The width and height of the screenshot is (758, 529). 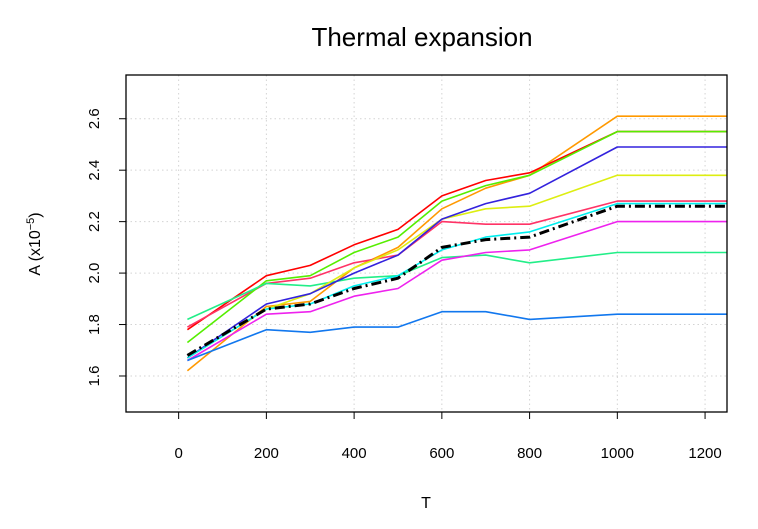 What do you see at coordinates (441, 453) in the screenshot?
I see `x-tick-label-3: 600` at bounding box center [441, 453].